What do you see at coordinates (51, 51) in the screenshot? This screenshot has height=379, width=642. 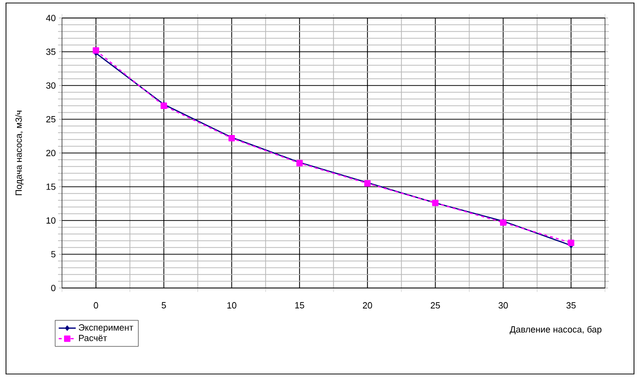 I see `y-tick-label: 35` at bounding box center [51, 51].